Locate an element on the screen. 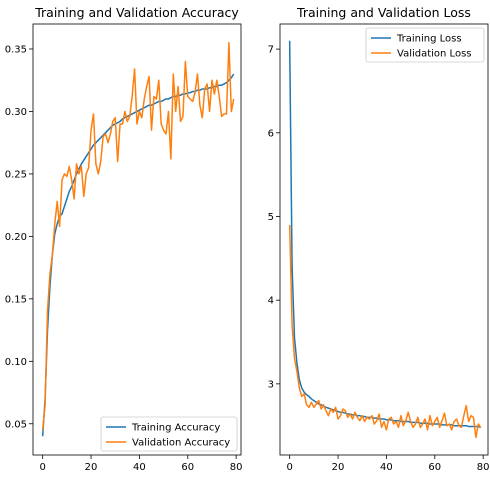  loss-legend: Training Loss Validation Loss is located at coordinates (425, 45).